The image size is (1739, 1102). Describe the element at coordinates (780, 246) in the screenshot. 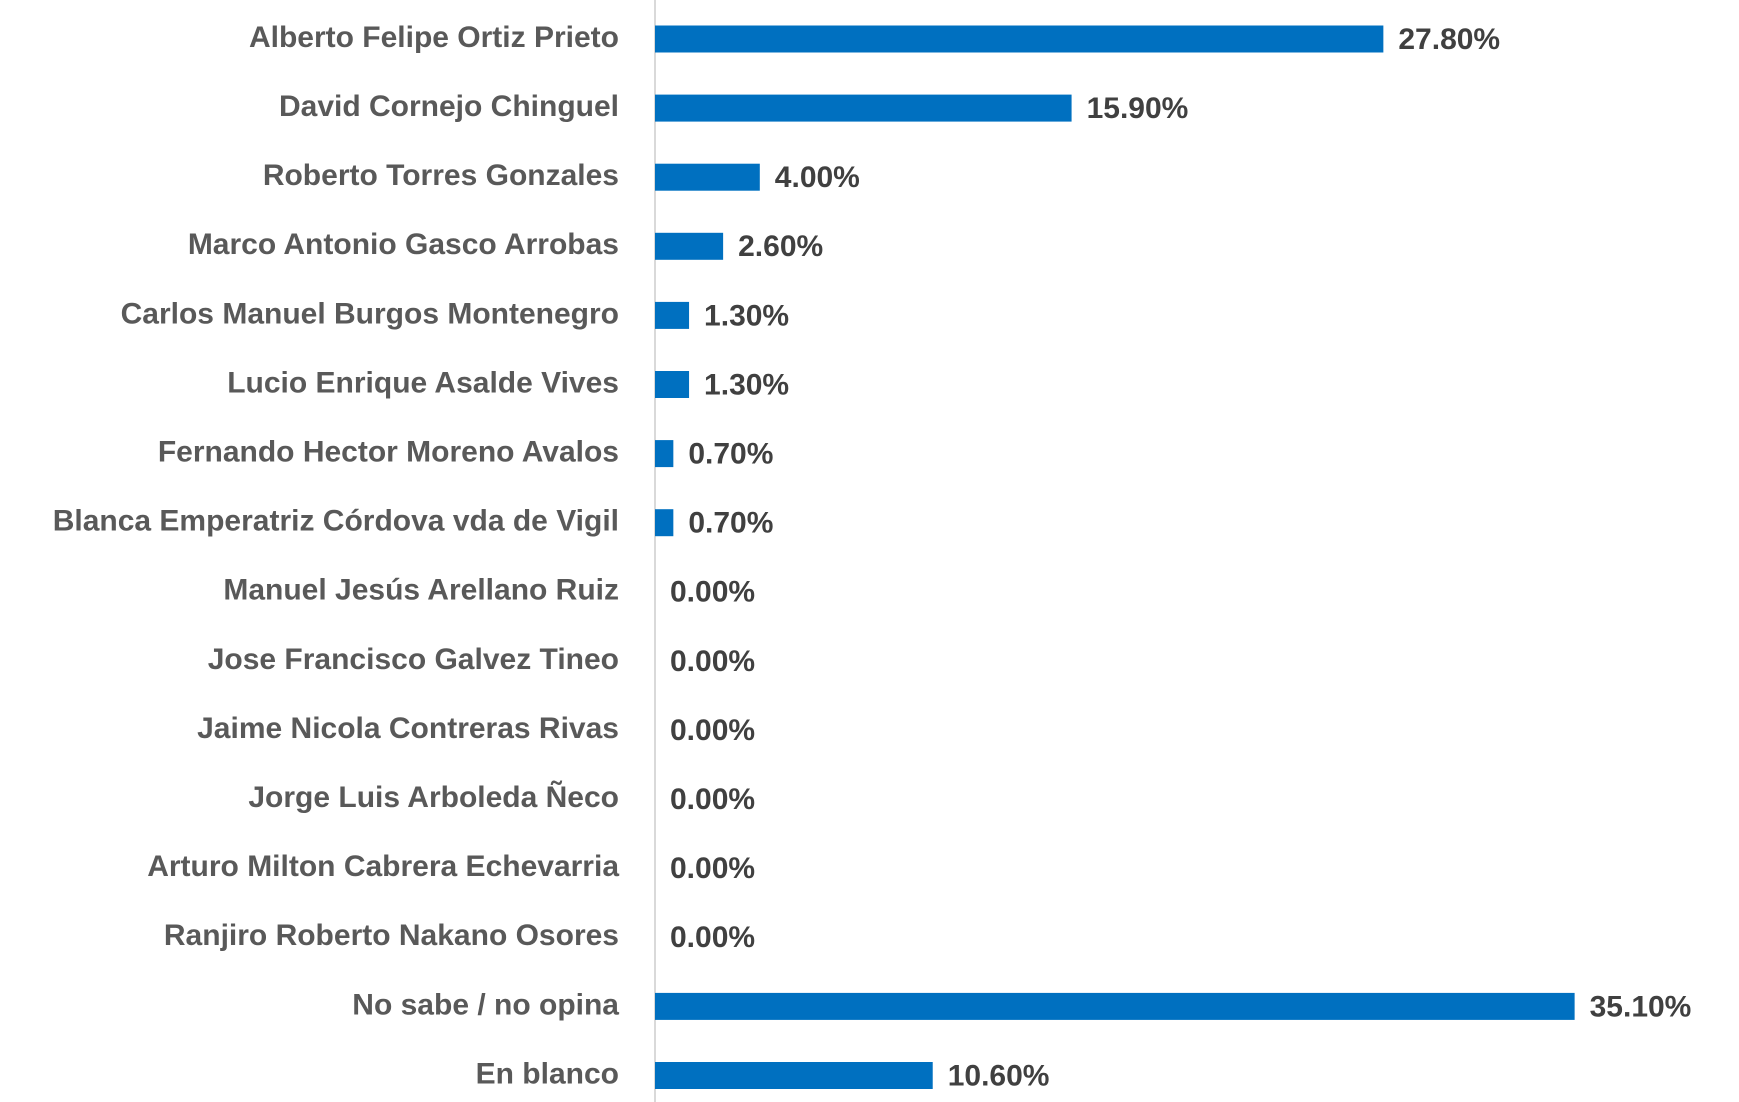

I see `data-label: 2.60%` at that location.